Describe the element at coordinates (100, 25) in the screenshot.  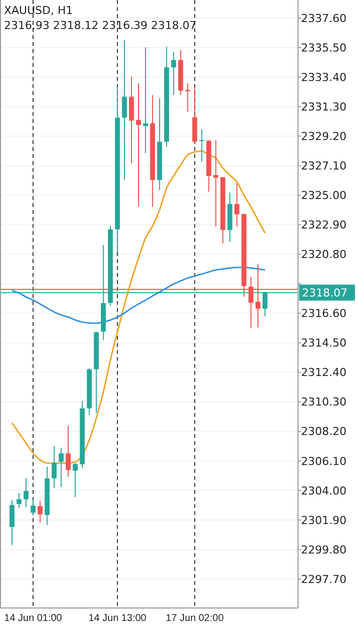
I see `text: 2316.93 2318.12 2316.39 2318.07` at that location.